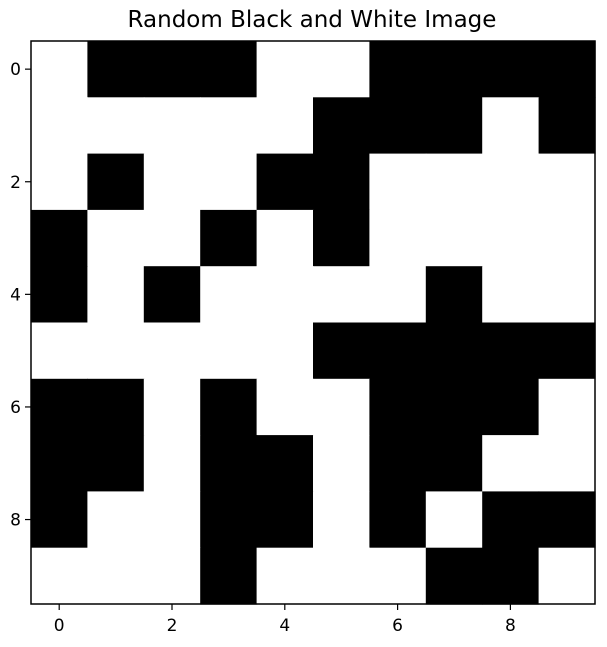 This screenshot has height=647, width=607. Describe the element at coordinates (172, 351) in the screenshot. I see `heatmap-cell-r5-c2` at that location.